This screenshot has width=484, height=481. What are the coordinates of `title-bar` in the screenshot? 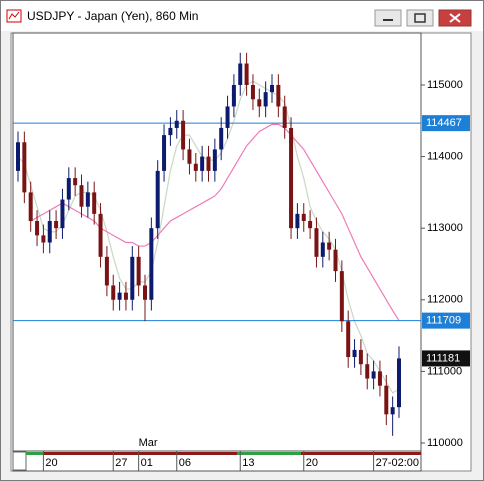 It's located at (242, 16).